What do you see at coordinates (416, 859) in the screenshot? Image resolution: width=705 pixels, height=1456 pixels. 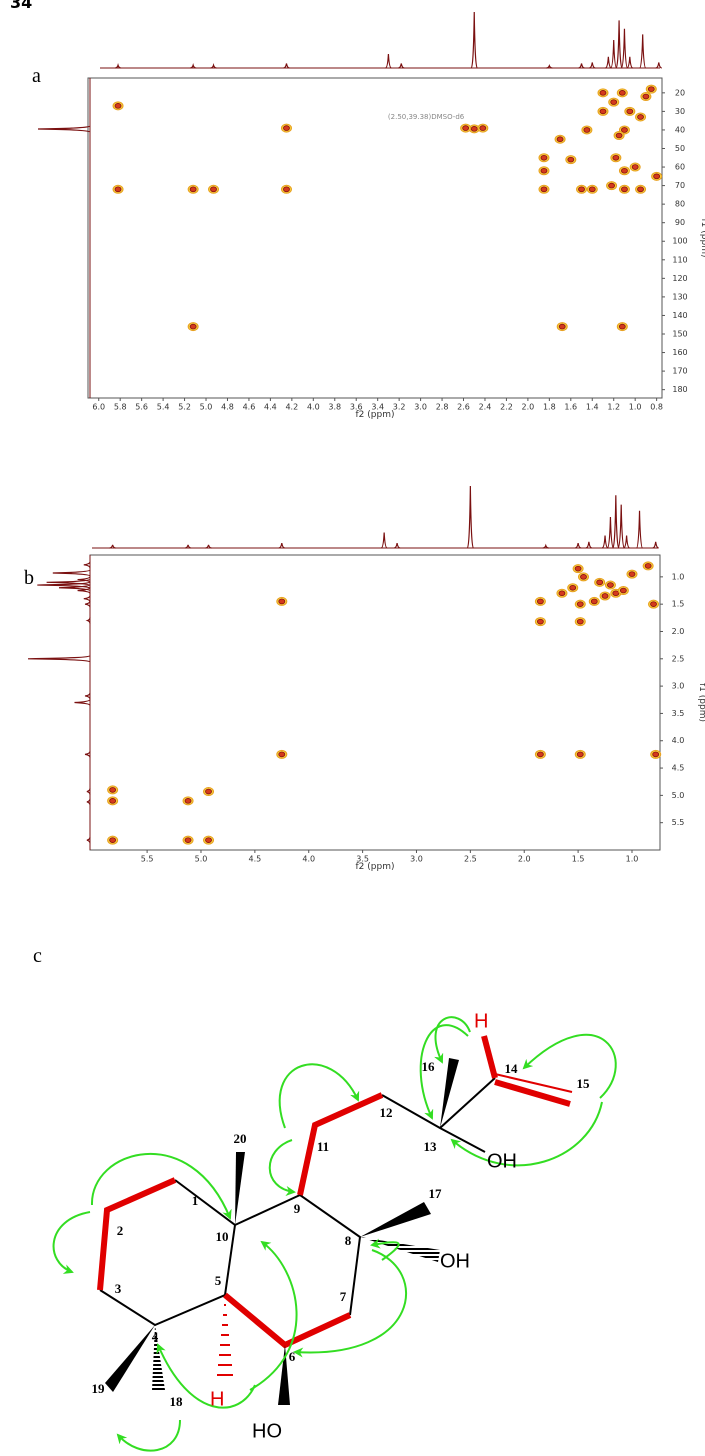 I see `x-tick-label: 3.0` at bounding box center [416, 859].